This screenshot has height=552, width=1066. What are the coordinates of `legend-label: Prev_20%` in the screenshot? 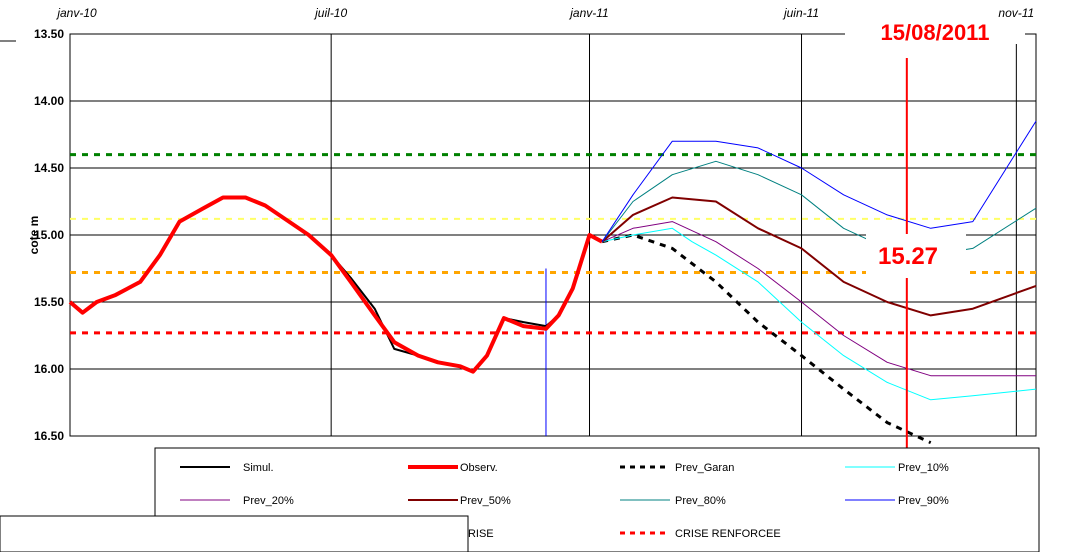 It's located at (268, 501).